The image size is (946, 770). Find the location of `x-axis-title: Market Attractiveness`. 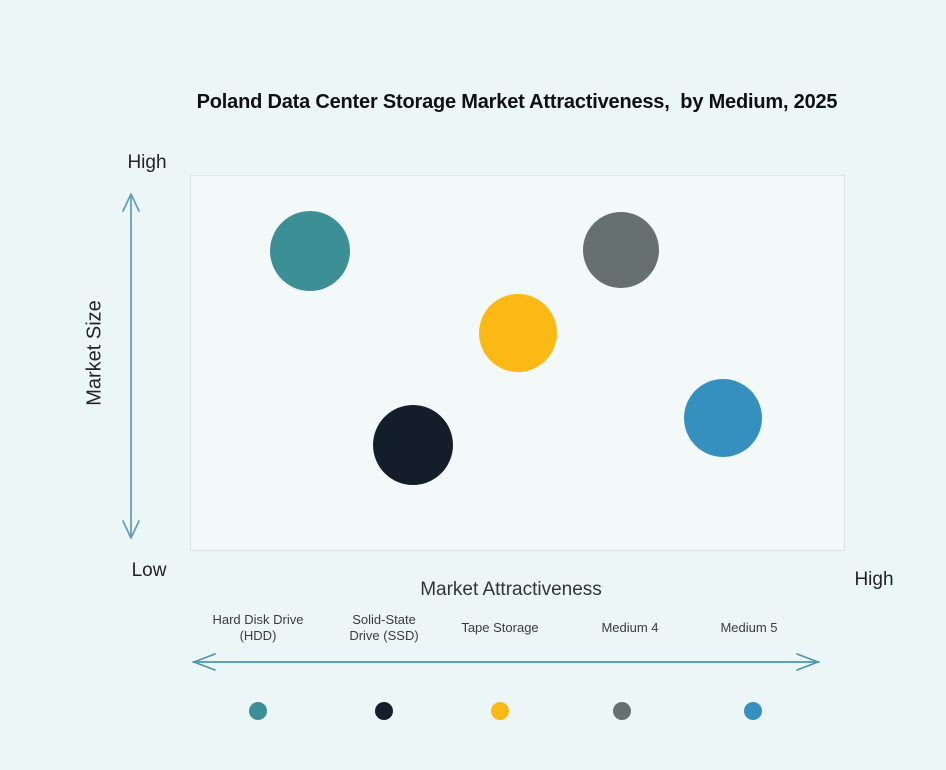

x-axis-title: Market Attractiveness is located at coordinates (511, 589).